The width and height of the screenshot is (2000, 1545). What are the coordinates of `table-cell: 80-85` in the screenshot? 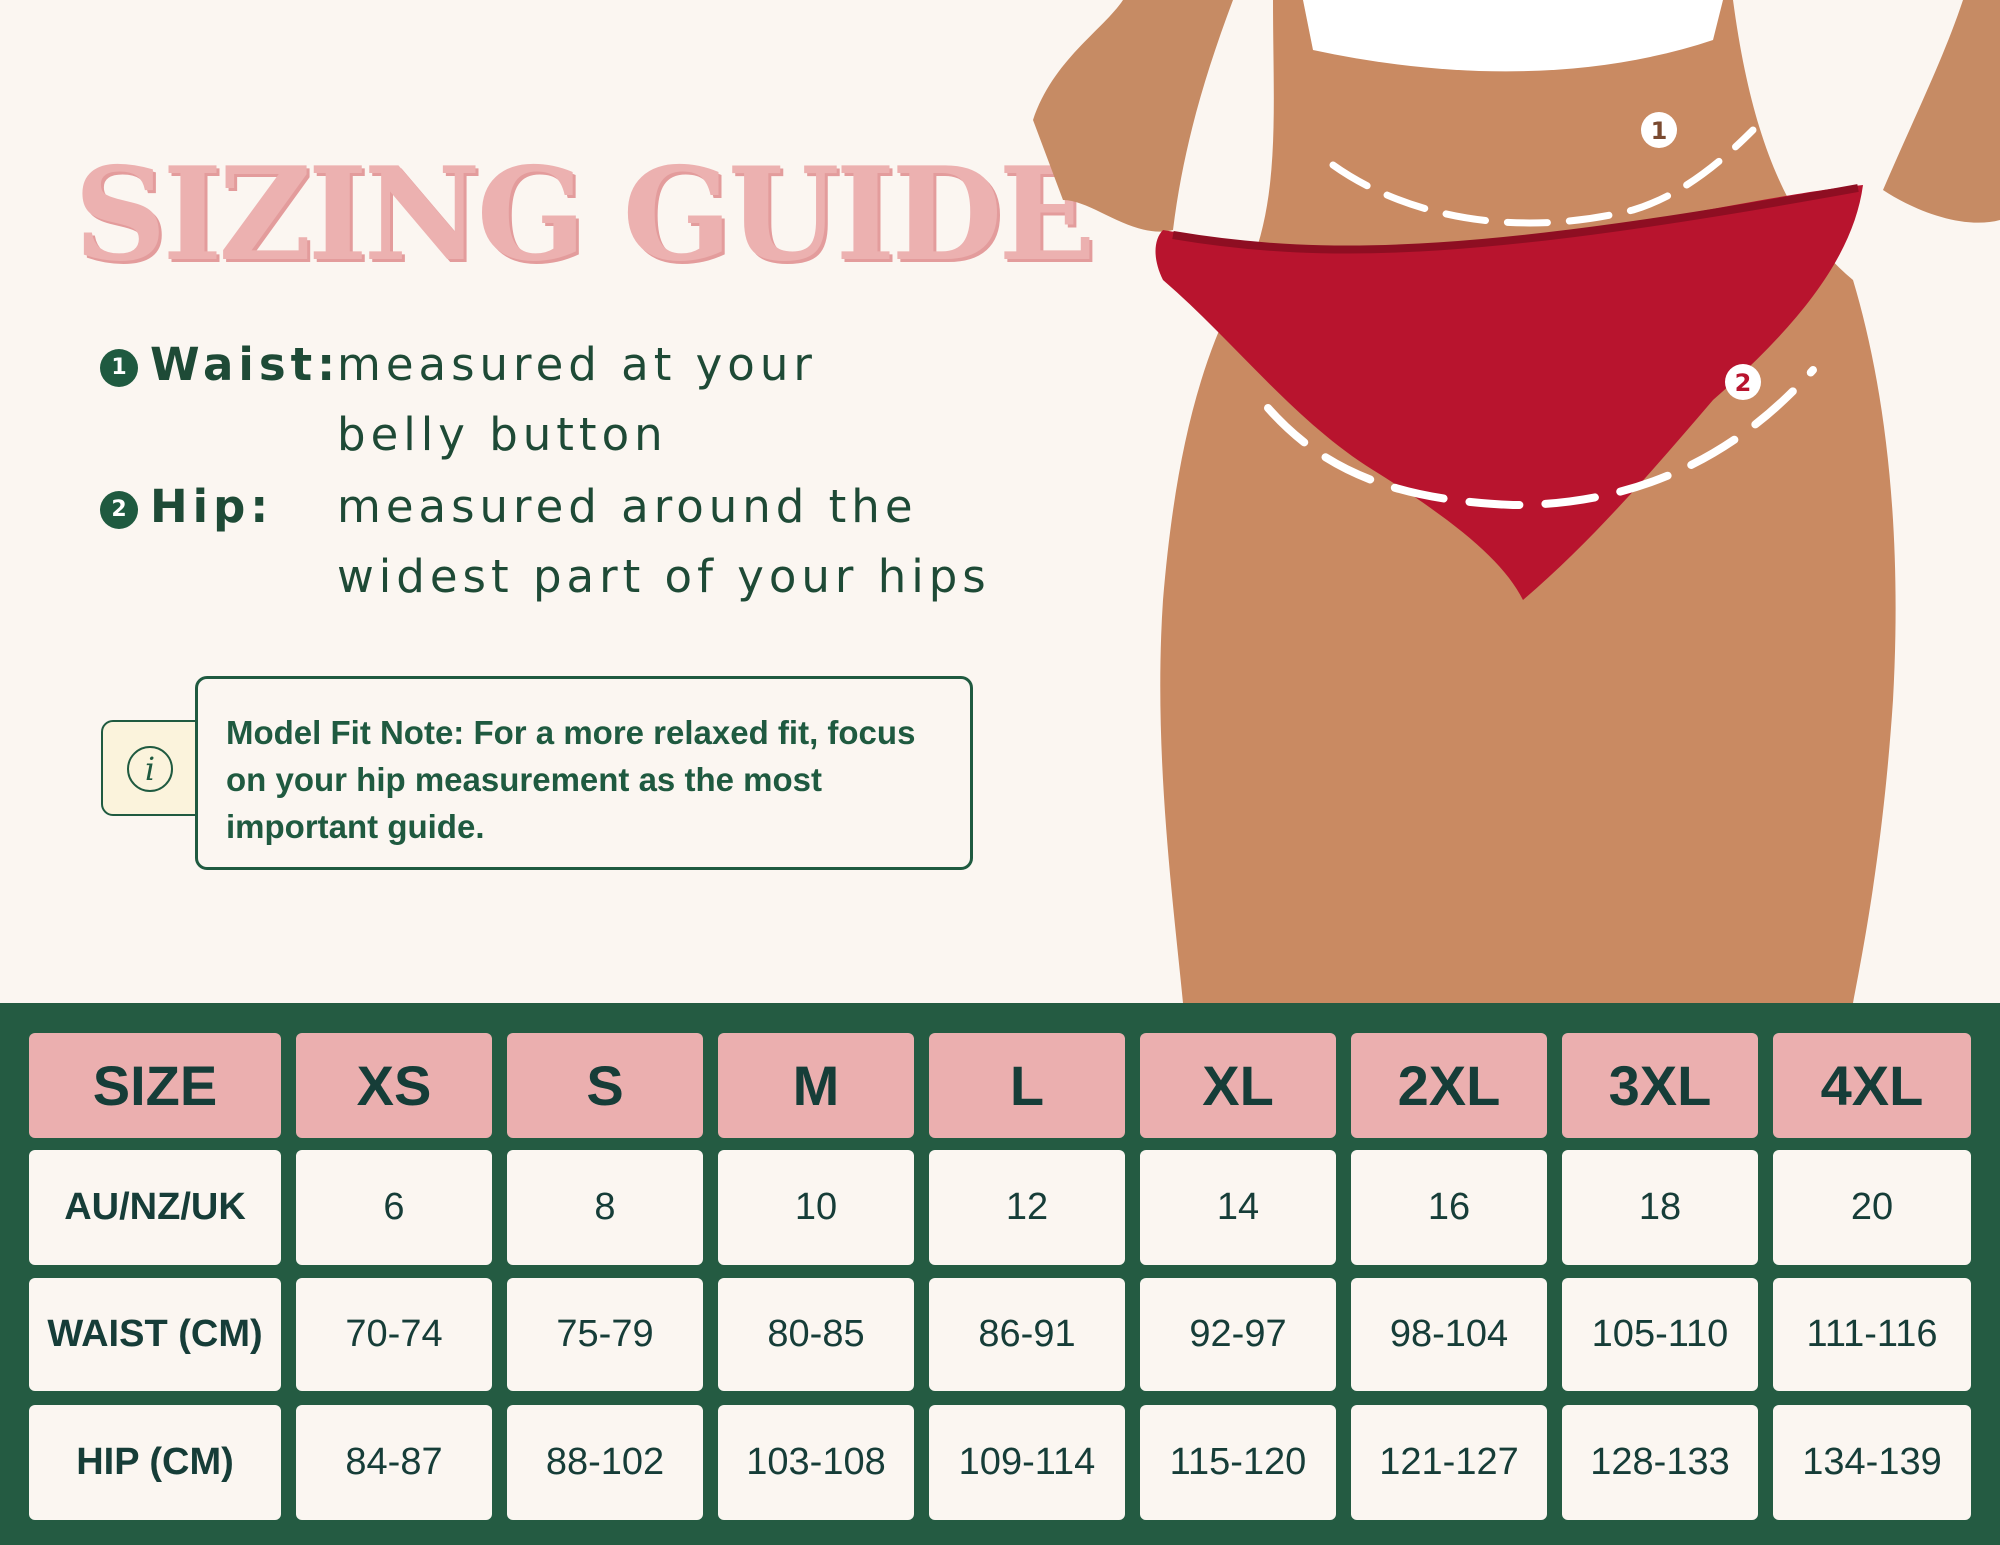 It's located at (816, 1334).